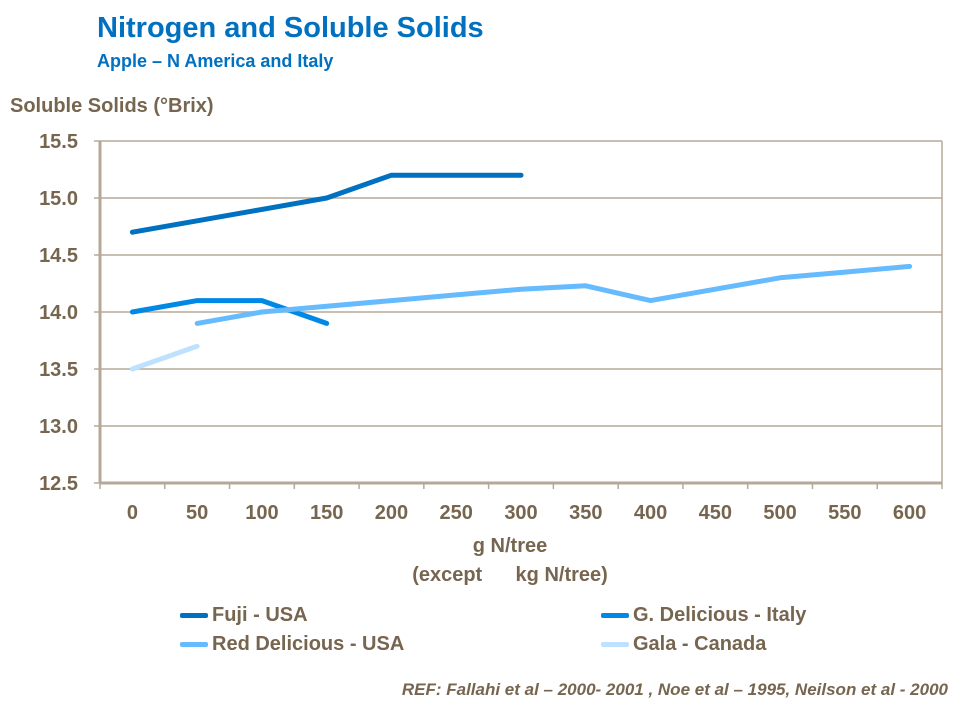  I want to click on x-tick-label: 600, so click(909, 513).